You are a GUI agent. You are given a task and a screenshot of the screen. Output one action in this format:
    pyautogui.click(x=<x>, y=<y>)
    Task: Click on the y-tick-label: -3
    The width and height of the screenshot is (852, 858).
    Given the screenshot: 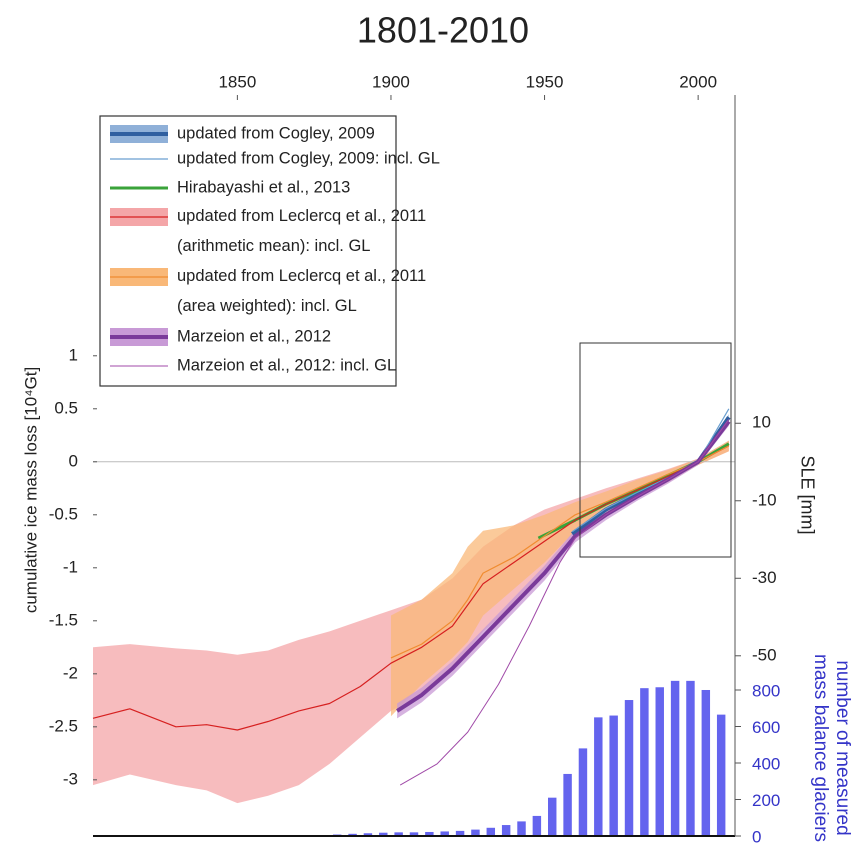 What is the action you would take?
    pyautogui.click(x=70, y=778)
    